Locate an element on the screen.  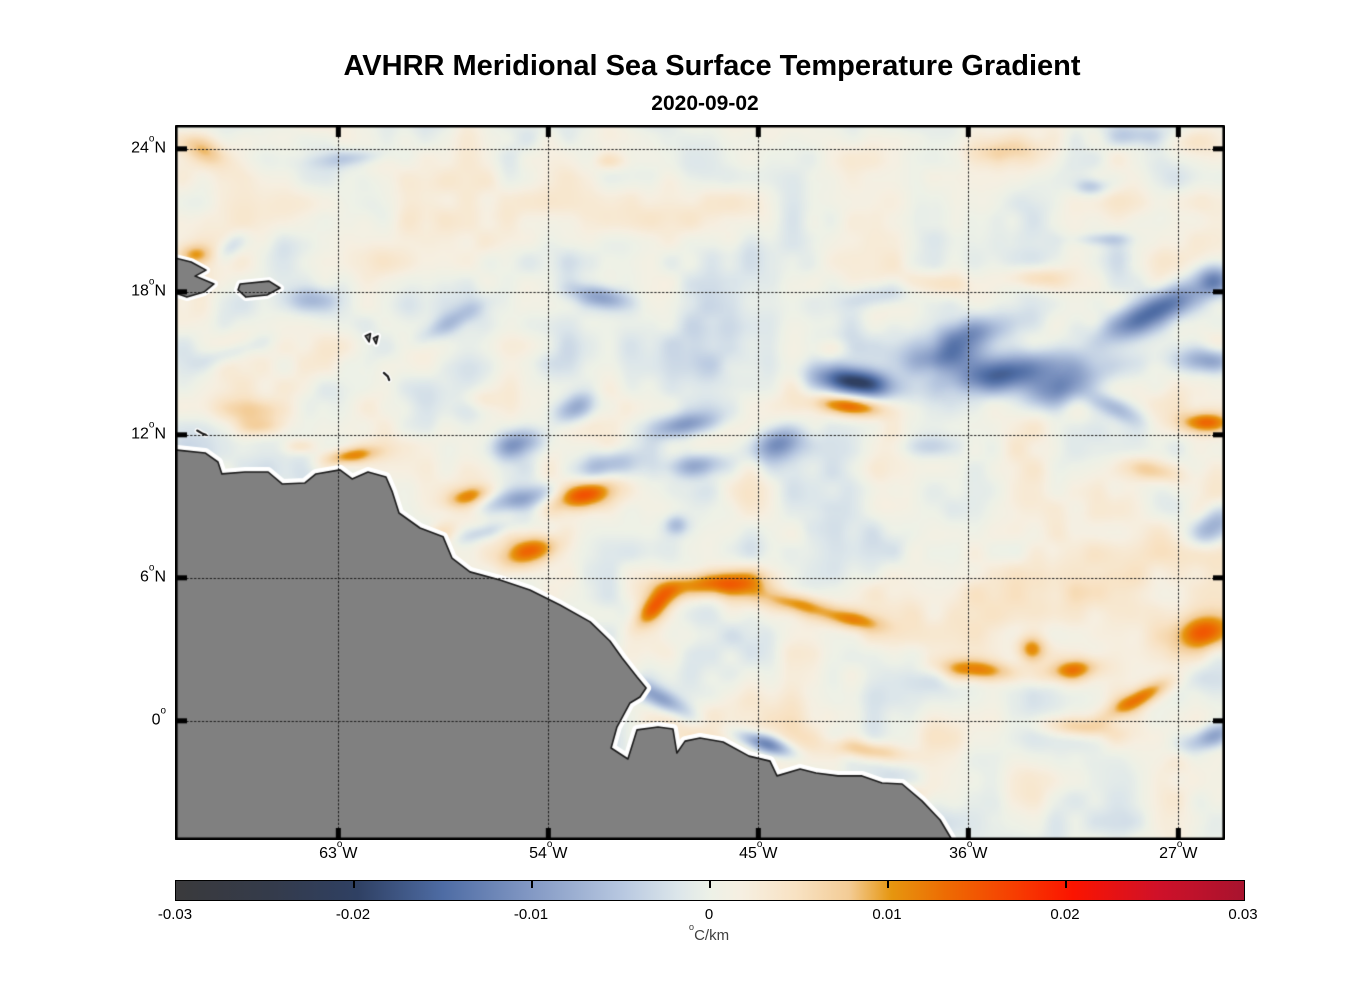
colorbar-unit-label: oC/km is located at coordinates (709, 932).